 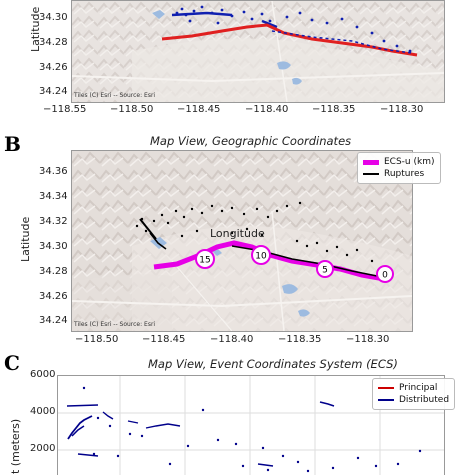 I want to click on panel-b-ytick: 34.34, so click(x=53, y=196).